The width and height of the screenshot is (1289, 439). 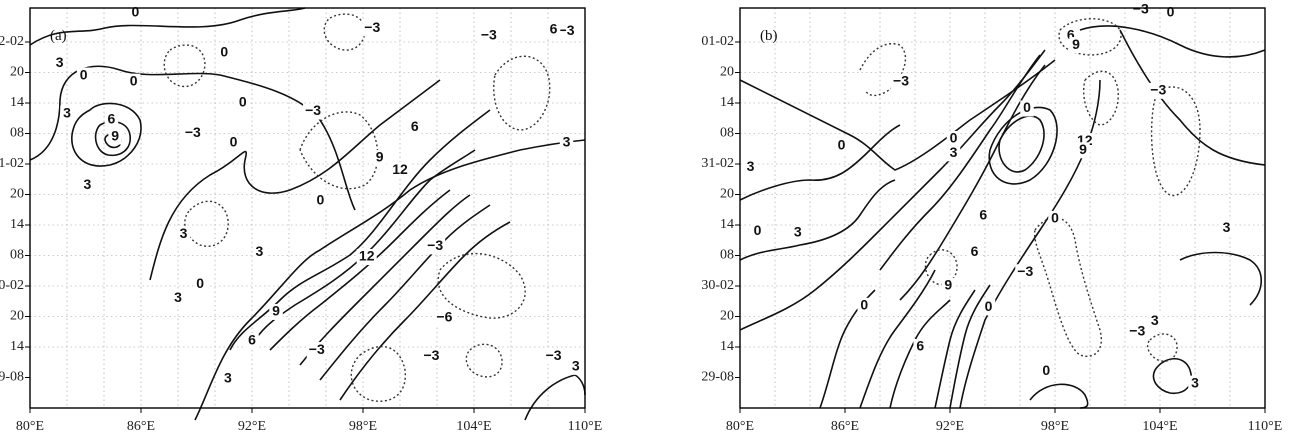 What do you see at coordinates (1101, 98) in the screenshot?
I see `contour-neg3-east-b` at bounding box center [1101, 98].